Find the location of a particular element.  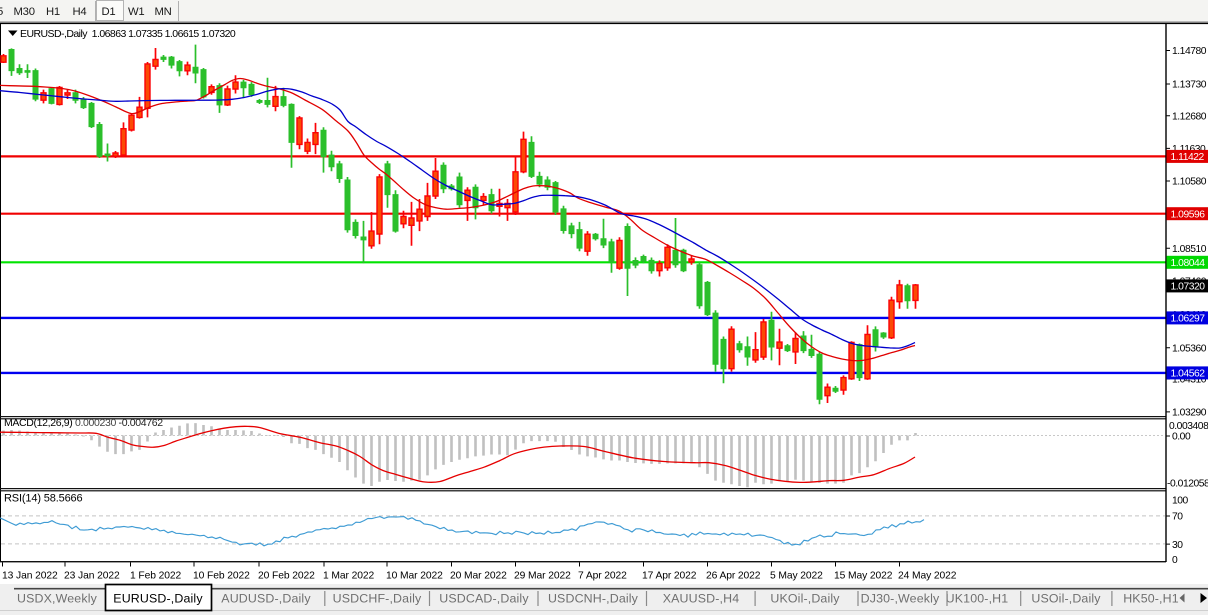

svg-text: 1.05360 is located at coordinates (1189, 348).